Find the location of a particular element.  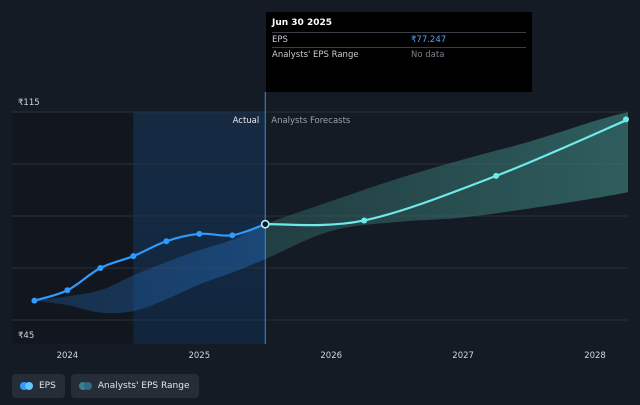

x-tick-label: 2028 is located at coordinates (595, 356).